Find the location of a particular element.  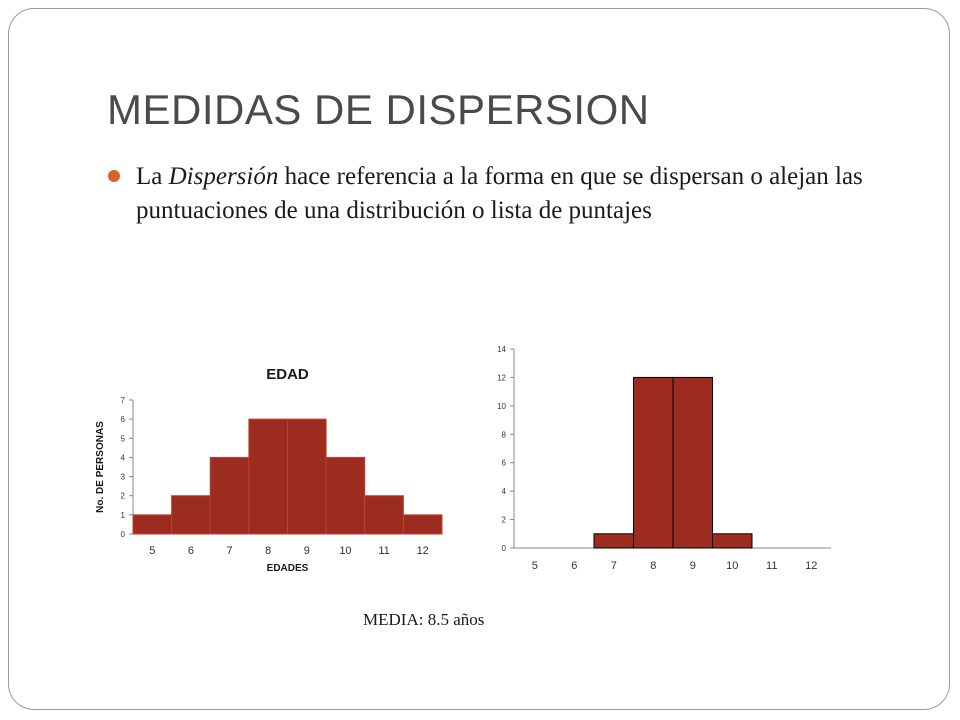

y-tick-label: 14 is located at coordinates (501, 349).